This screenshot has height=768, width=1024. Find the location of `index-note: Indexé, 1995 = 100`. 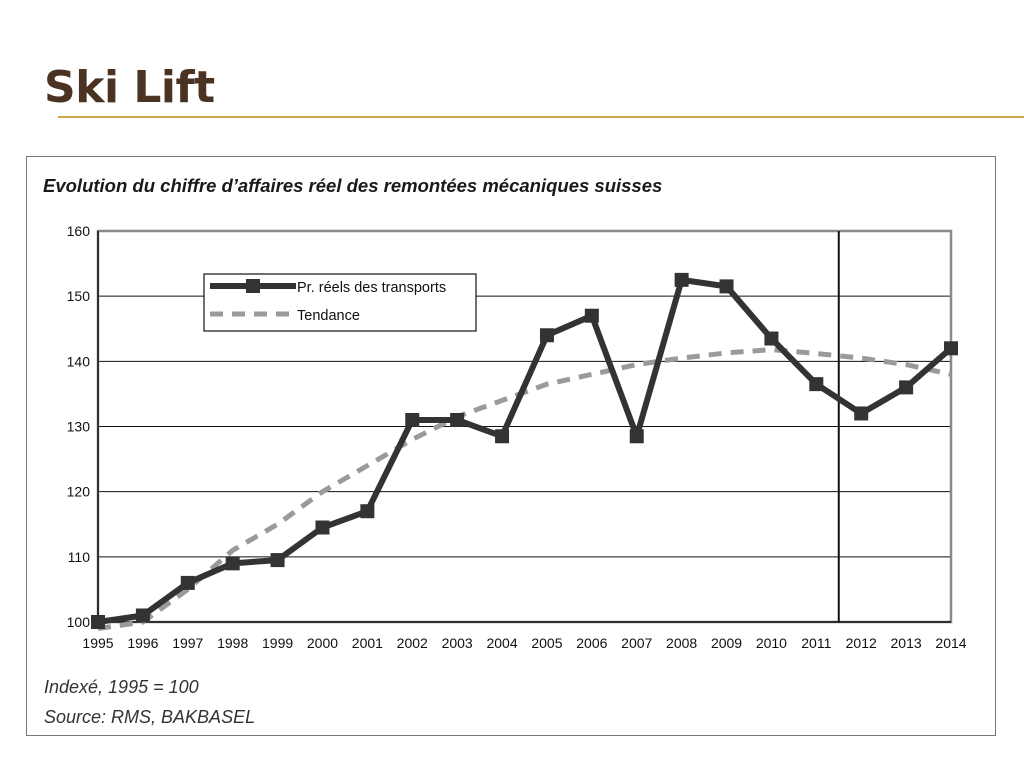

index-note: Indexé, 1995 = 100 is located at coordinates (121, 687).